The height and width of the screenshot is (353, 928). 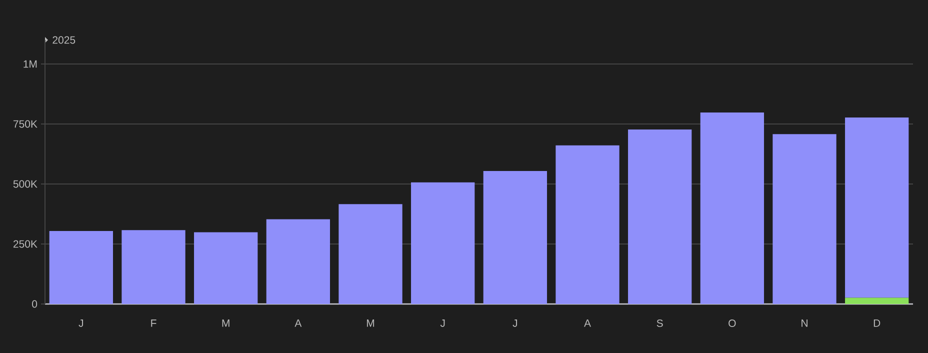 What do you see at coordinates (25, 124) in the screenshot?
I see `y-tick-label: 750K` at bounding box center [25, 124].